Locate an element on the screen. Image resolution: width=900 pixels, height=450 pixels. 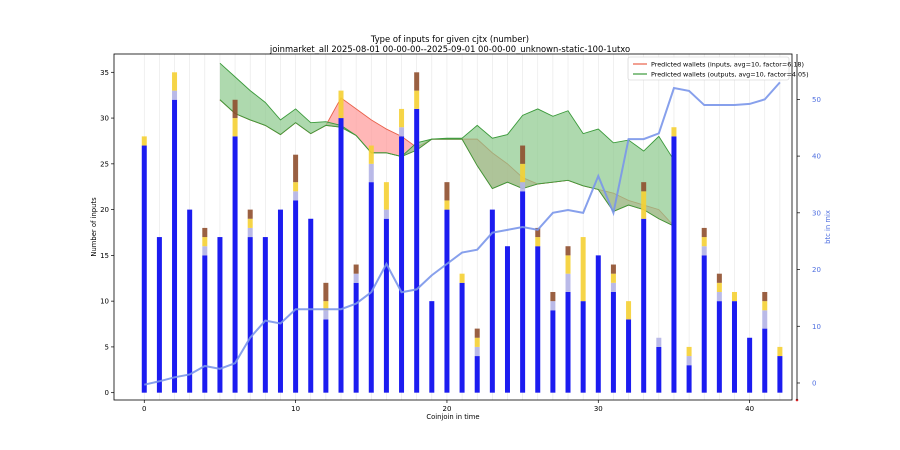
y-tick-label: 30 is located at coordinates (104, 119).